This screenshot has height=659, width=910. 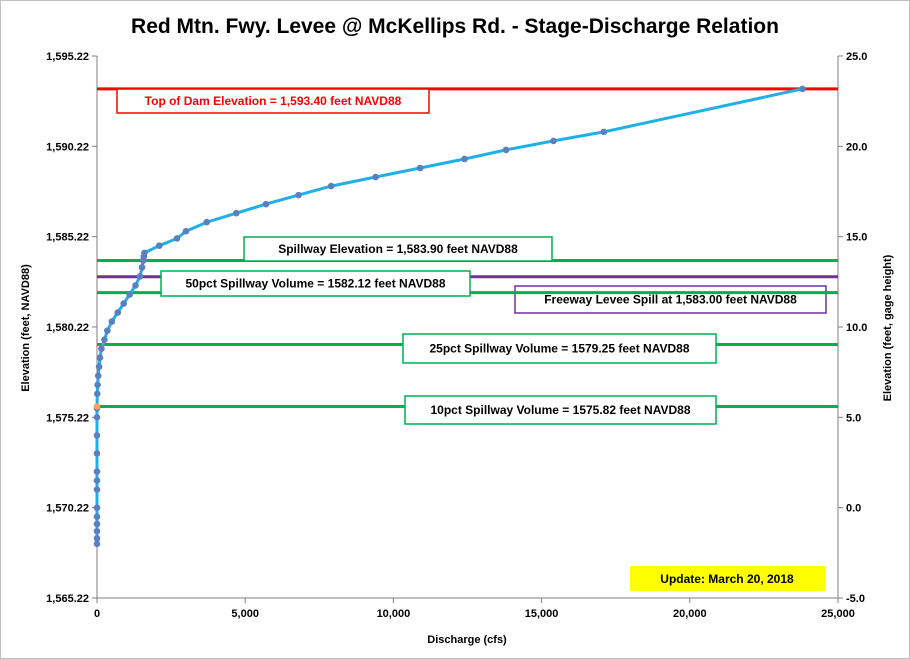 I want to click on x-tick-label: 10,000, so click(x=394, y=614).